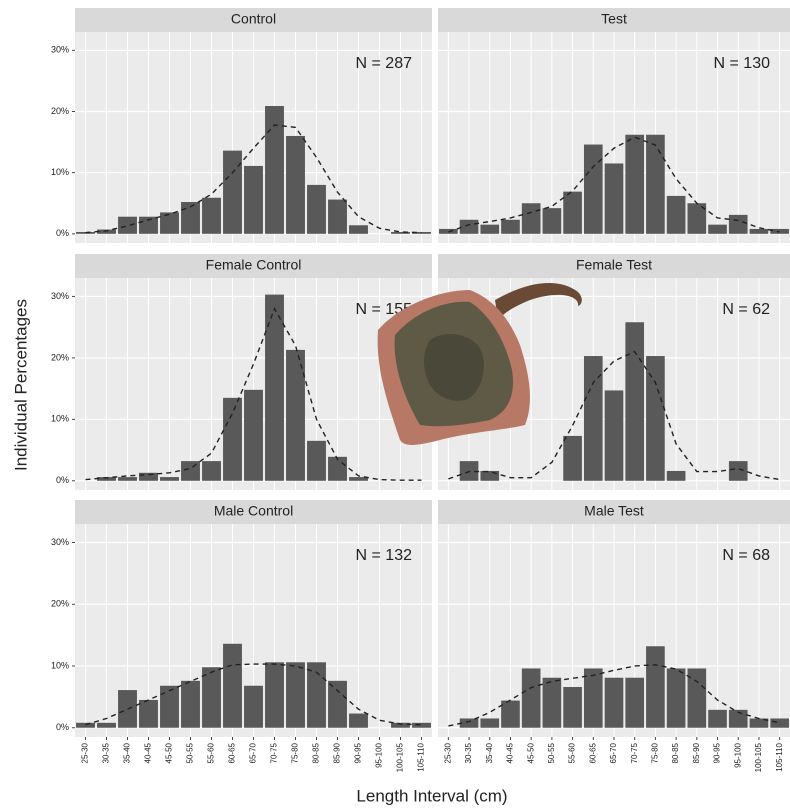 The image size is (790, 810). What do you see at coordinates (384, 63) in the screenshot?
I see `sample-size: N = 287` at bounding box center [384, 63].